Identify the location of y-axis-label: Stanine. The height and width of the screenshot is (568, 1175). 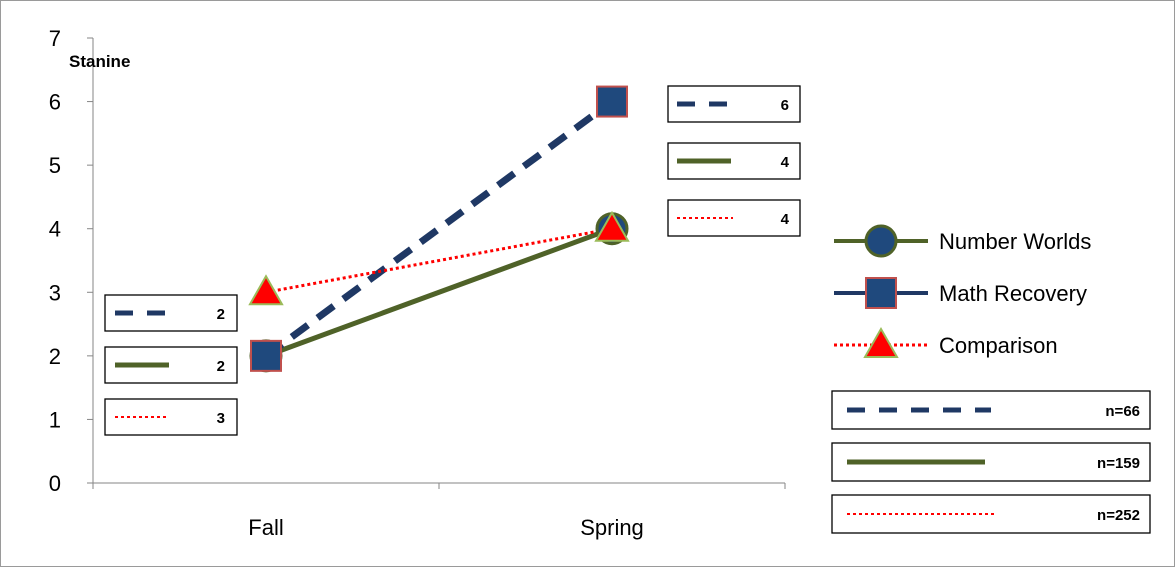
(99, 61).